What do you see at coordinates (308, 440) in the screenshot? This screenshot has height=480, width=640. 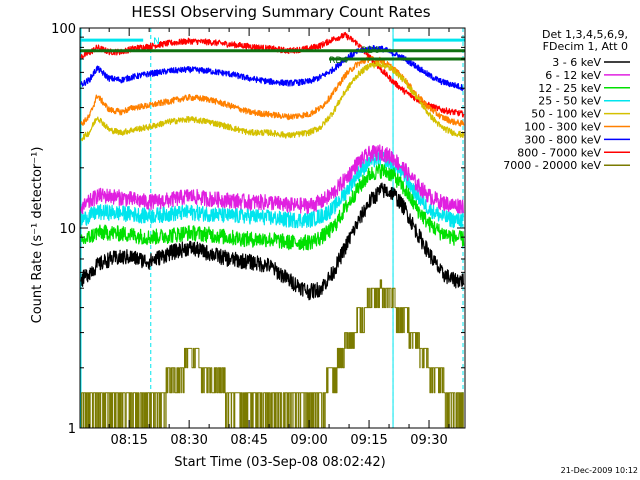 I see `x-tick-label-3: 09:00` at bounding box center [308, 440].